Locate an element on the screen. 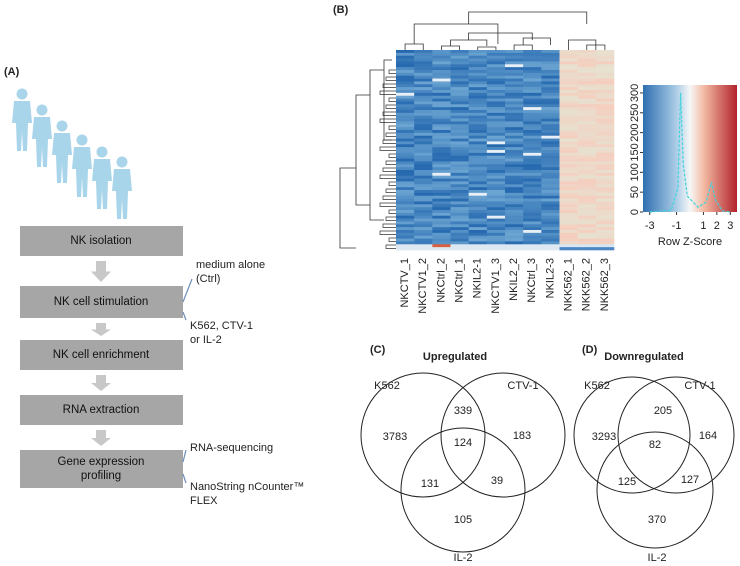 The image size is (740, 566). people-icons is located at coordinates (72, 153).